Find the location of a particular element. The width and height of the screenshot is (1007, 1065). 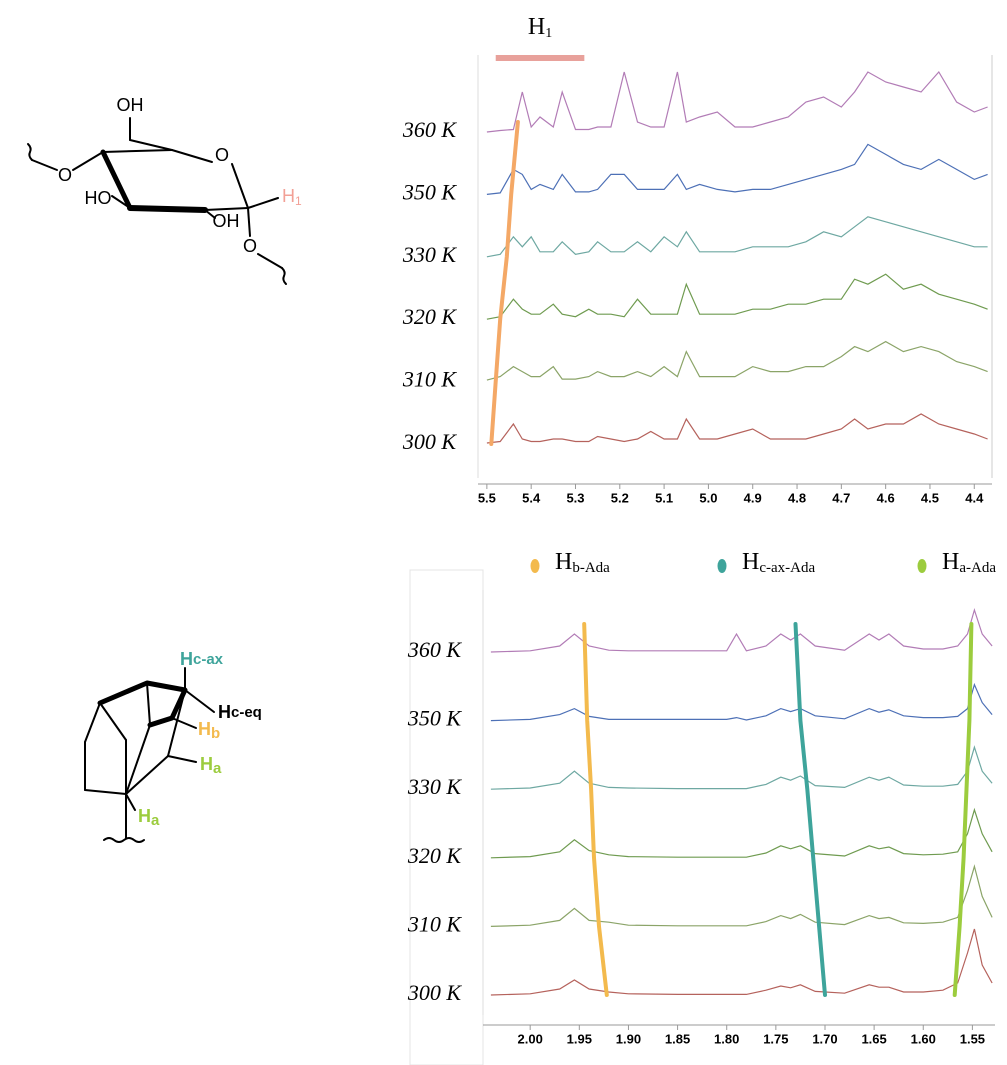

x-tick-label: 1.85 is located at coordinates (677, 1038).